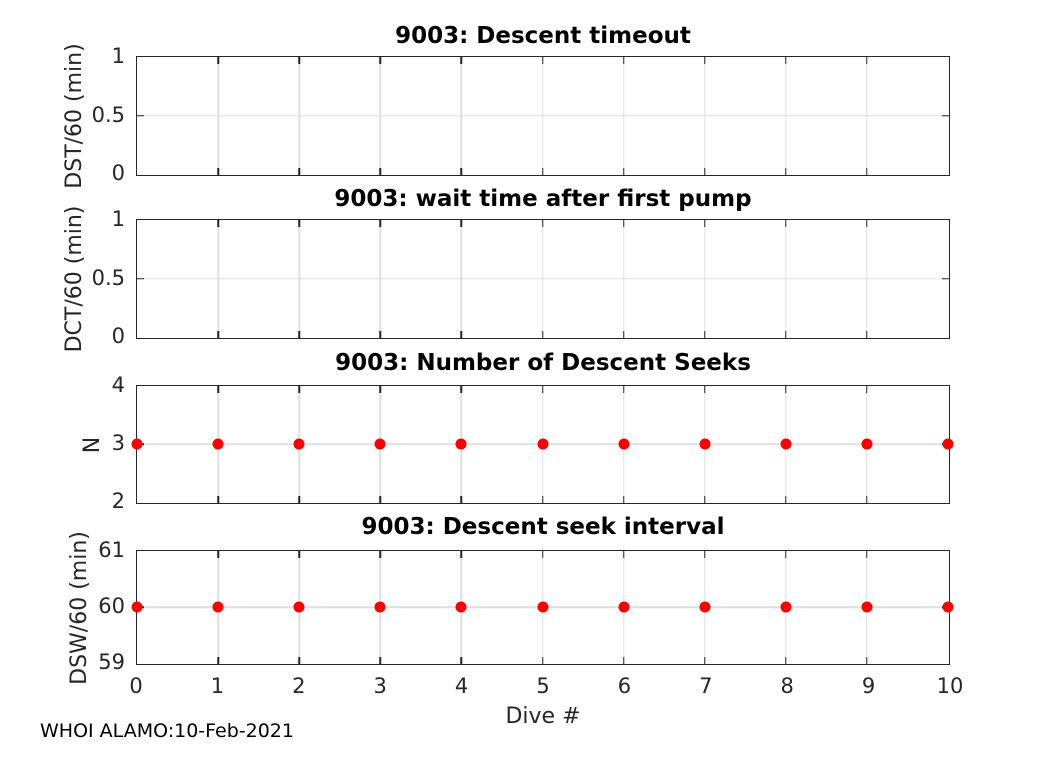 This screenshot has width=1050, height=758. Describe the element at coordinates (787, 686) in the screenshot. I see `x-tick-label: 8` at that location.